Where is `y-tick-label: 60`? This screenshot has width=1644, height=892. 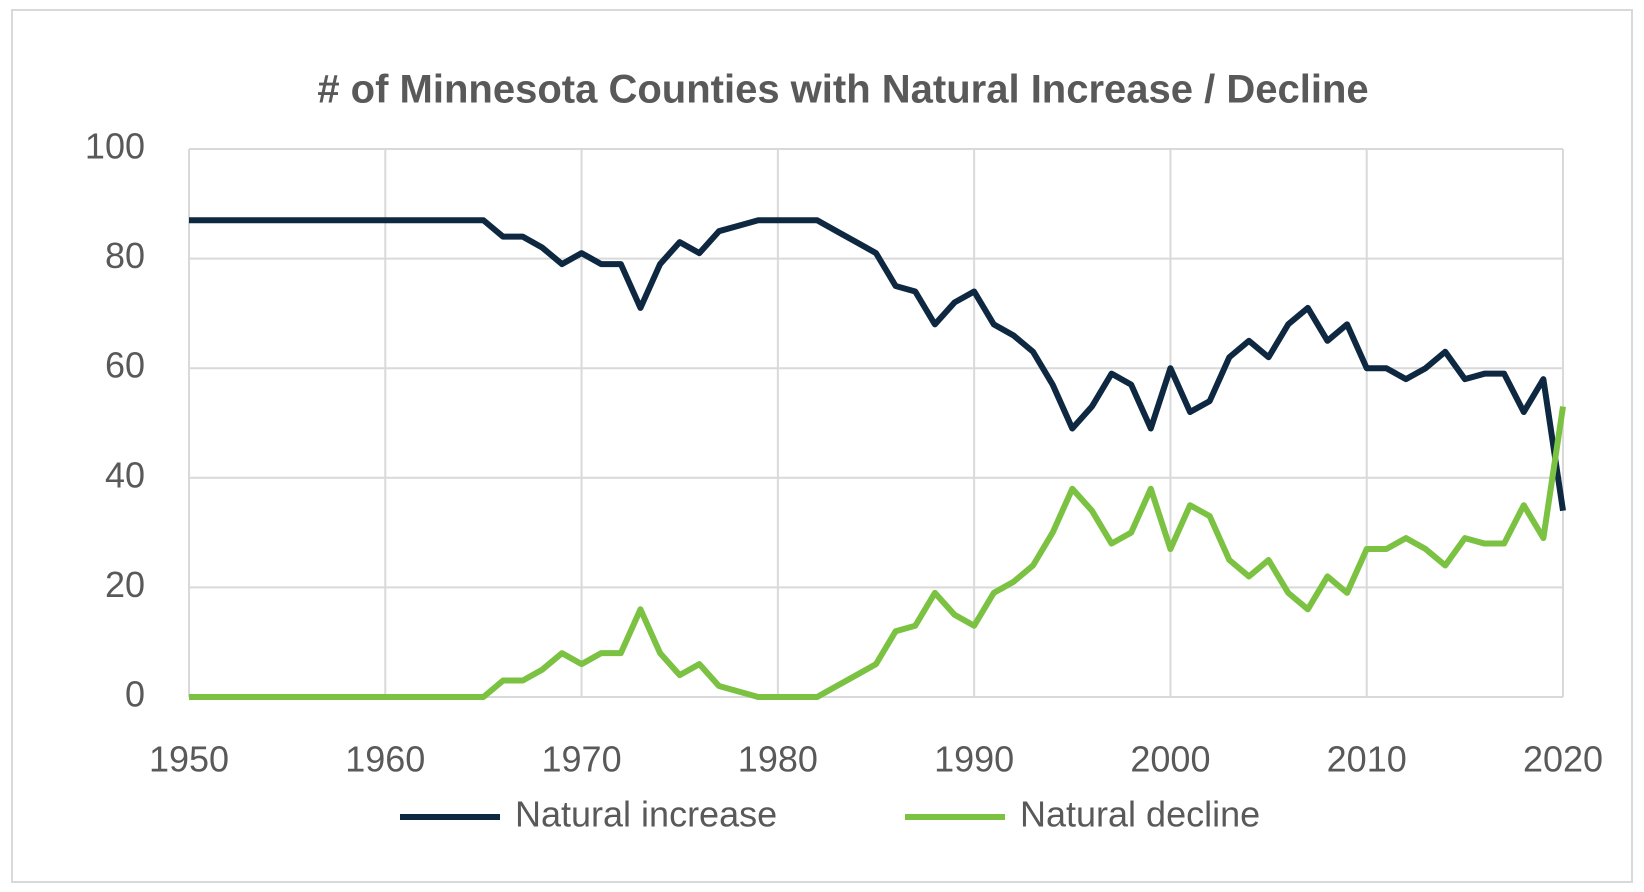 y-tick-label: 60 is located at coordinates (125, 365).